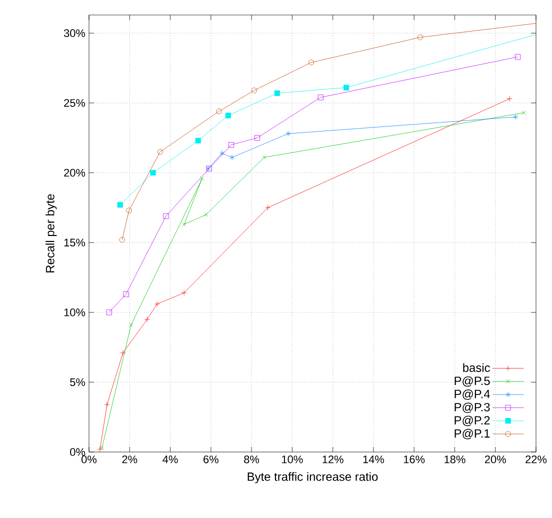  I want to click on y-tick-label: 20%, so click(75, 172).